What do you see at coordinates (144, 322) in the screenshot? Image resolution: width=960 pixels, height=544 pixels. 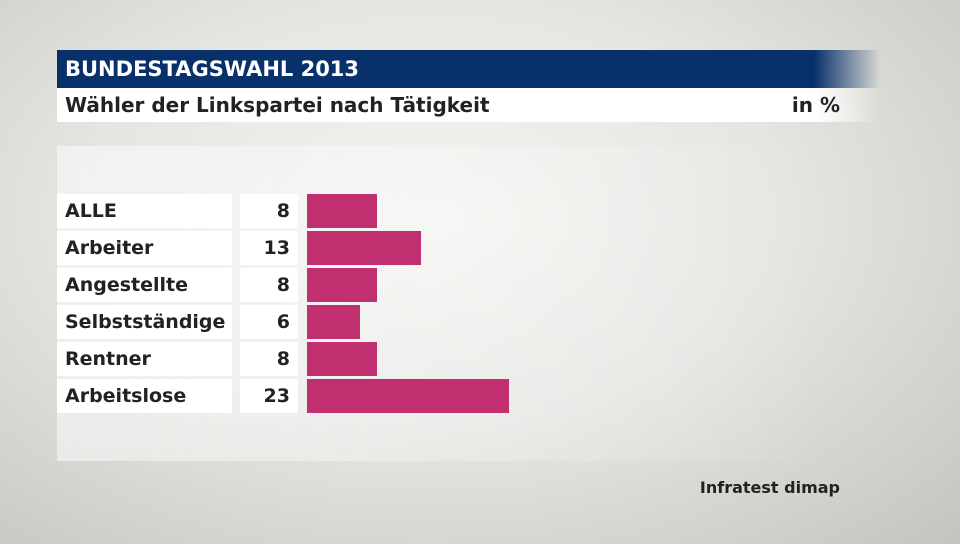 I see `category-label: Selbstständige` at bounding box center [144, 322].